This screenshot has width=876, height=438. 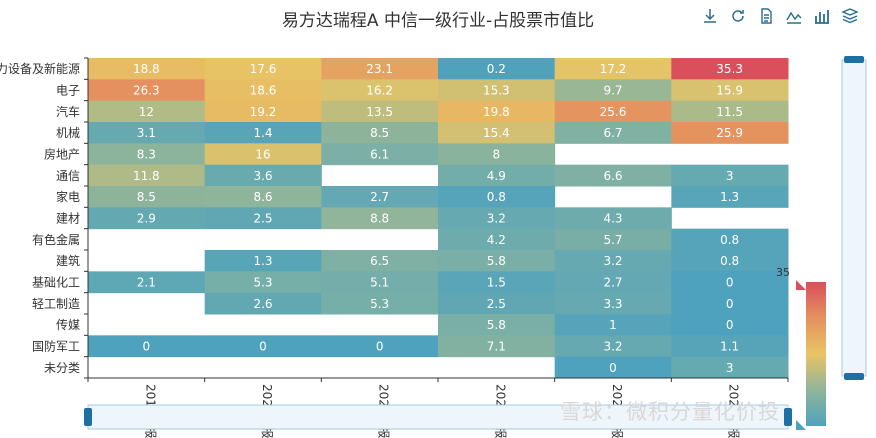 I want to click on refresh-icon, so click(x=738, y=16).